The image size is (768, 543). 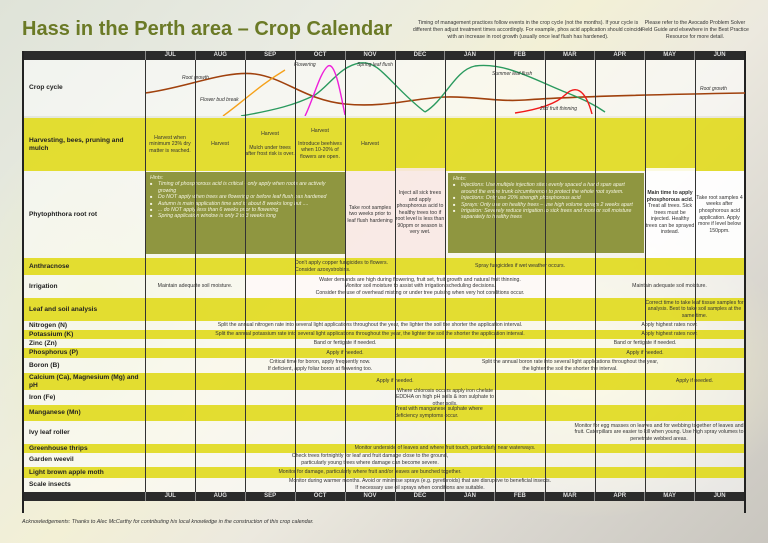 I want to click on fruit-thinning-curve, so click(x=553, y=102).